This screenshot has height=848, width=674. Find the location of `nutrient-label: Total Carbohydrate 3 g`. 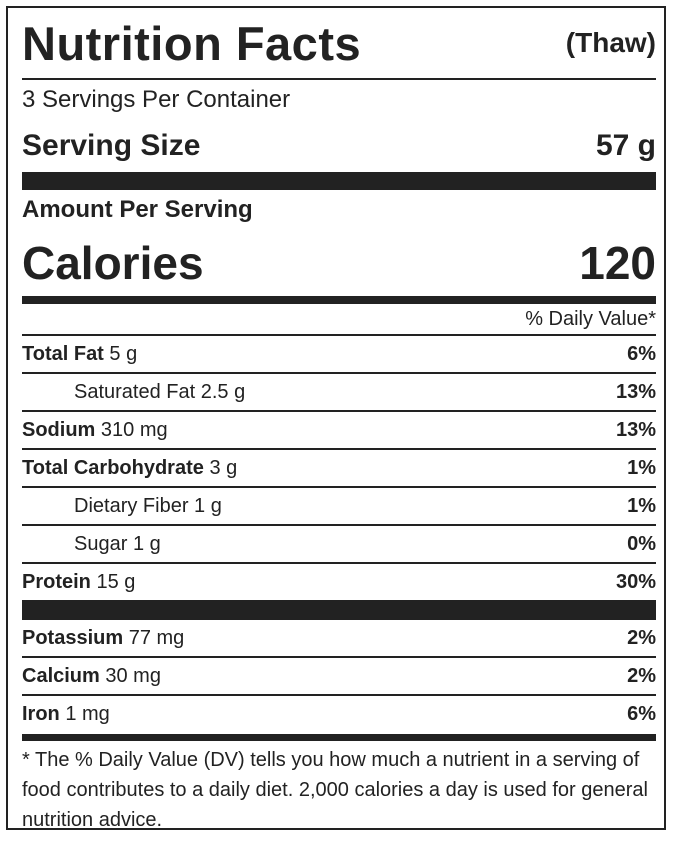

nutrient-label: Total Carbohydrate 3 g is located at coordinates (129, 468).